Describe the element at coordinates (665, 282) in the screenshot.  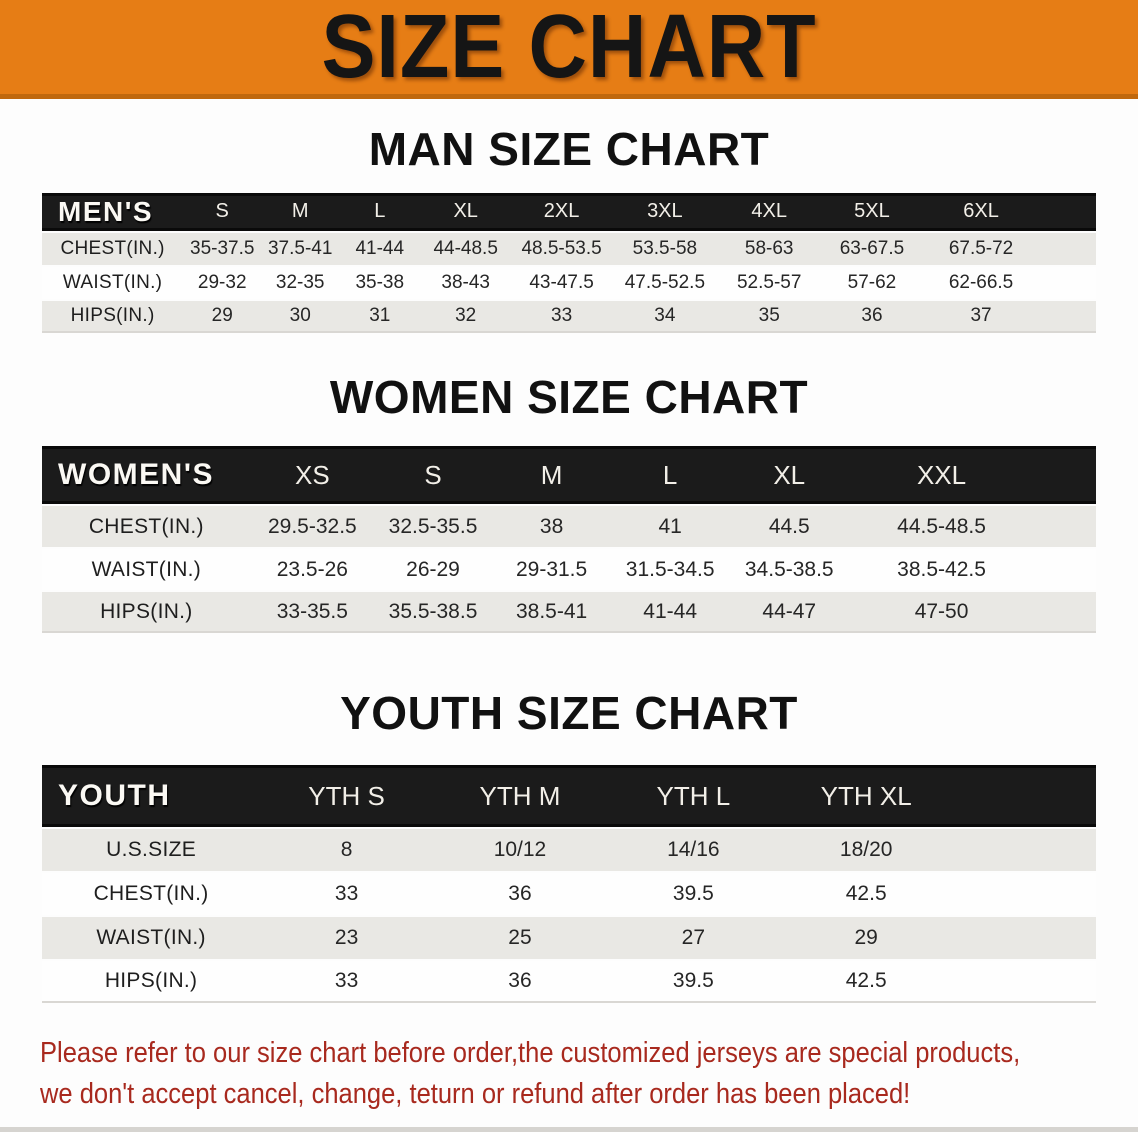
I see `size-value-cell: 47.5-52.5` at that location.